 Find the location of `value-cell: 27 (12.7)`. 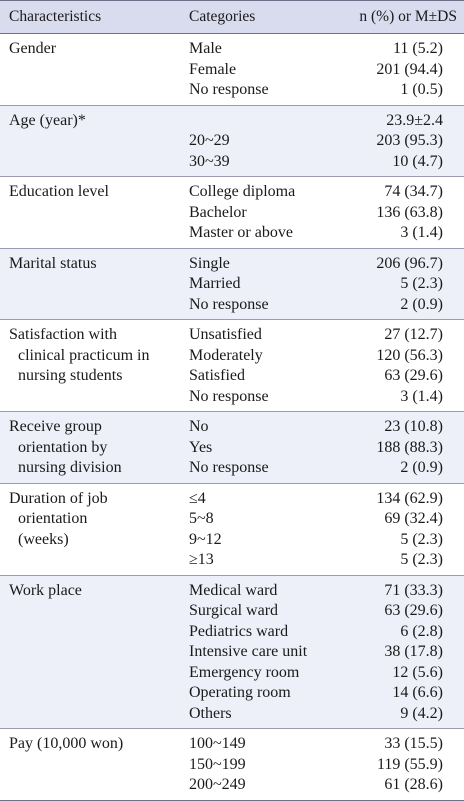

value-cell: 27 (12.7) is located at coordinates (413, 335).